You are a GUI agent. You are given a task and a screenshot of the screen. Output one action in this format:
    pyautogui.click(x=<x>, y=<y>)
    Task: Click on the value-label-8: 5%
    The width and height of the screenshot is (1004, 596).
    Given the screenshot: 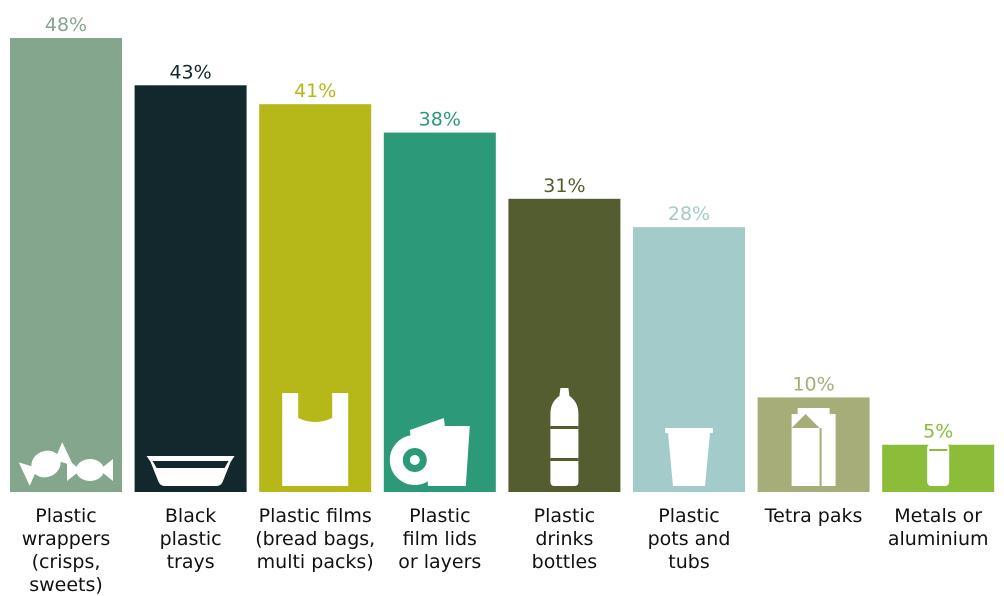 What is the action you would take?
    pyautogui.click(x=938, y=432)
    